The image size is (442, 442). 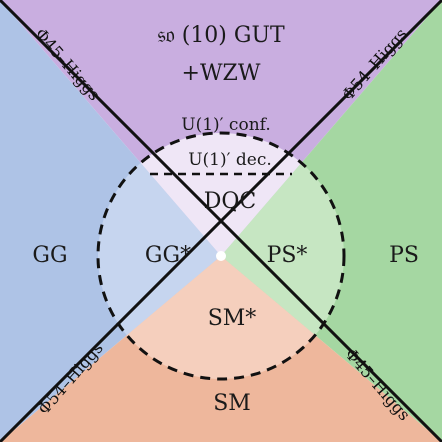 What do you see at coordinates (230, 201) in the screenshot?
I see `label-dqc: DQC` at bounding box center [230, 201].